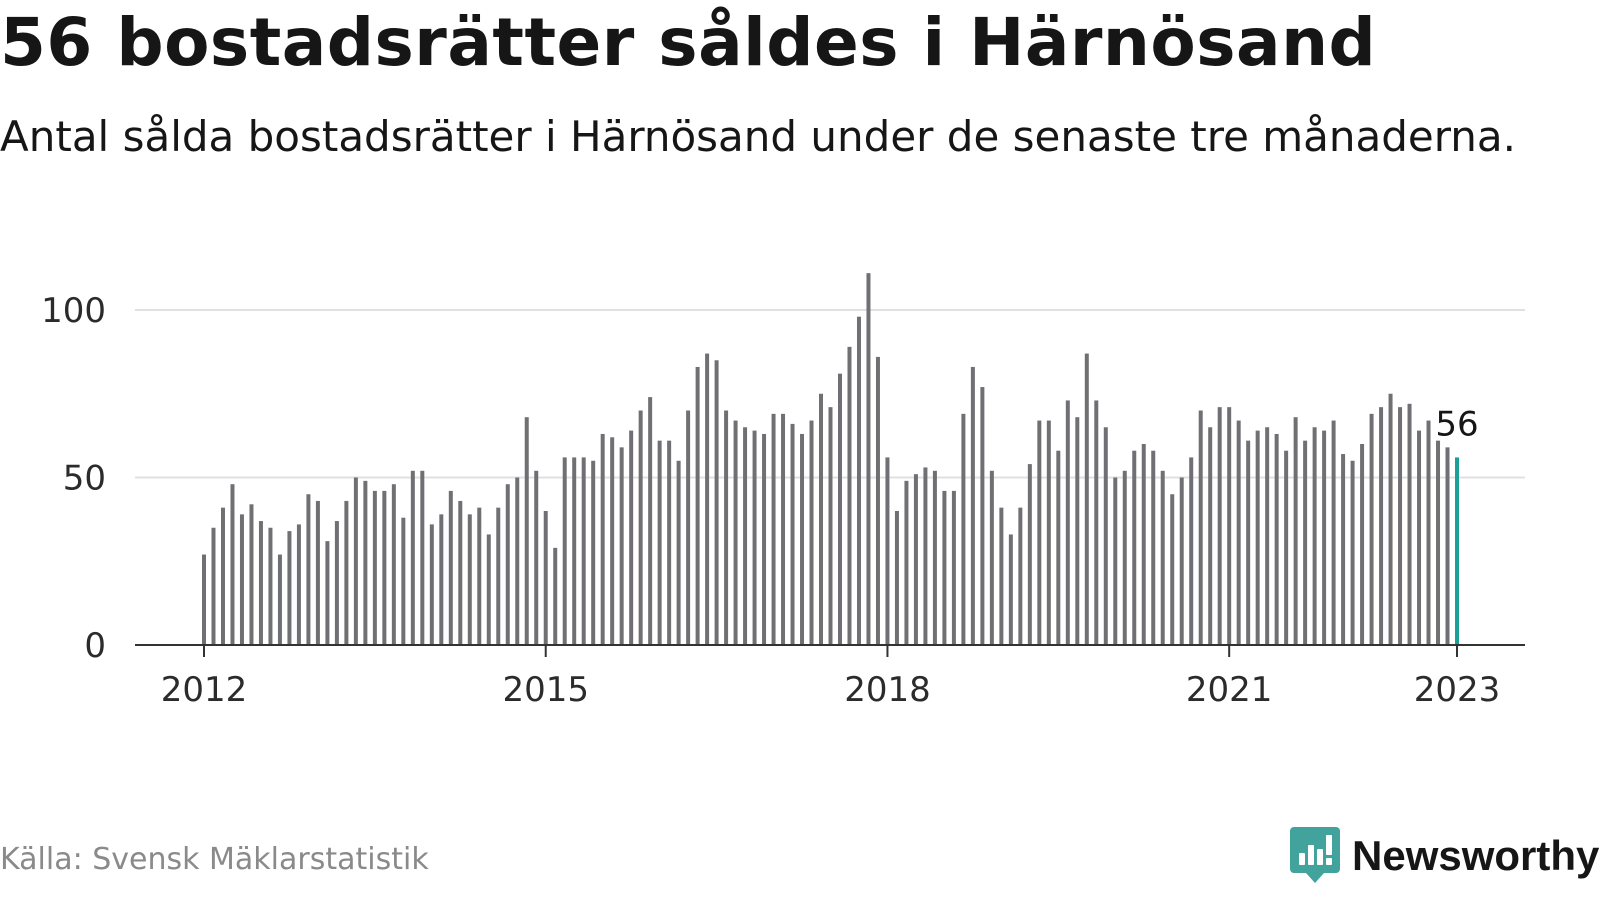 This screenshot has width=1600, height=900. What do you see at coordinates (1457, 551) in the screenshot?
I see `bar-highlight` at bounding box center [1457, 551].